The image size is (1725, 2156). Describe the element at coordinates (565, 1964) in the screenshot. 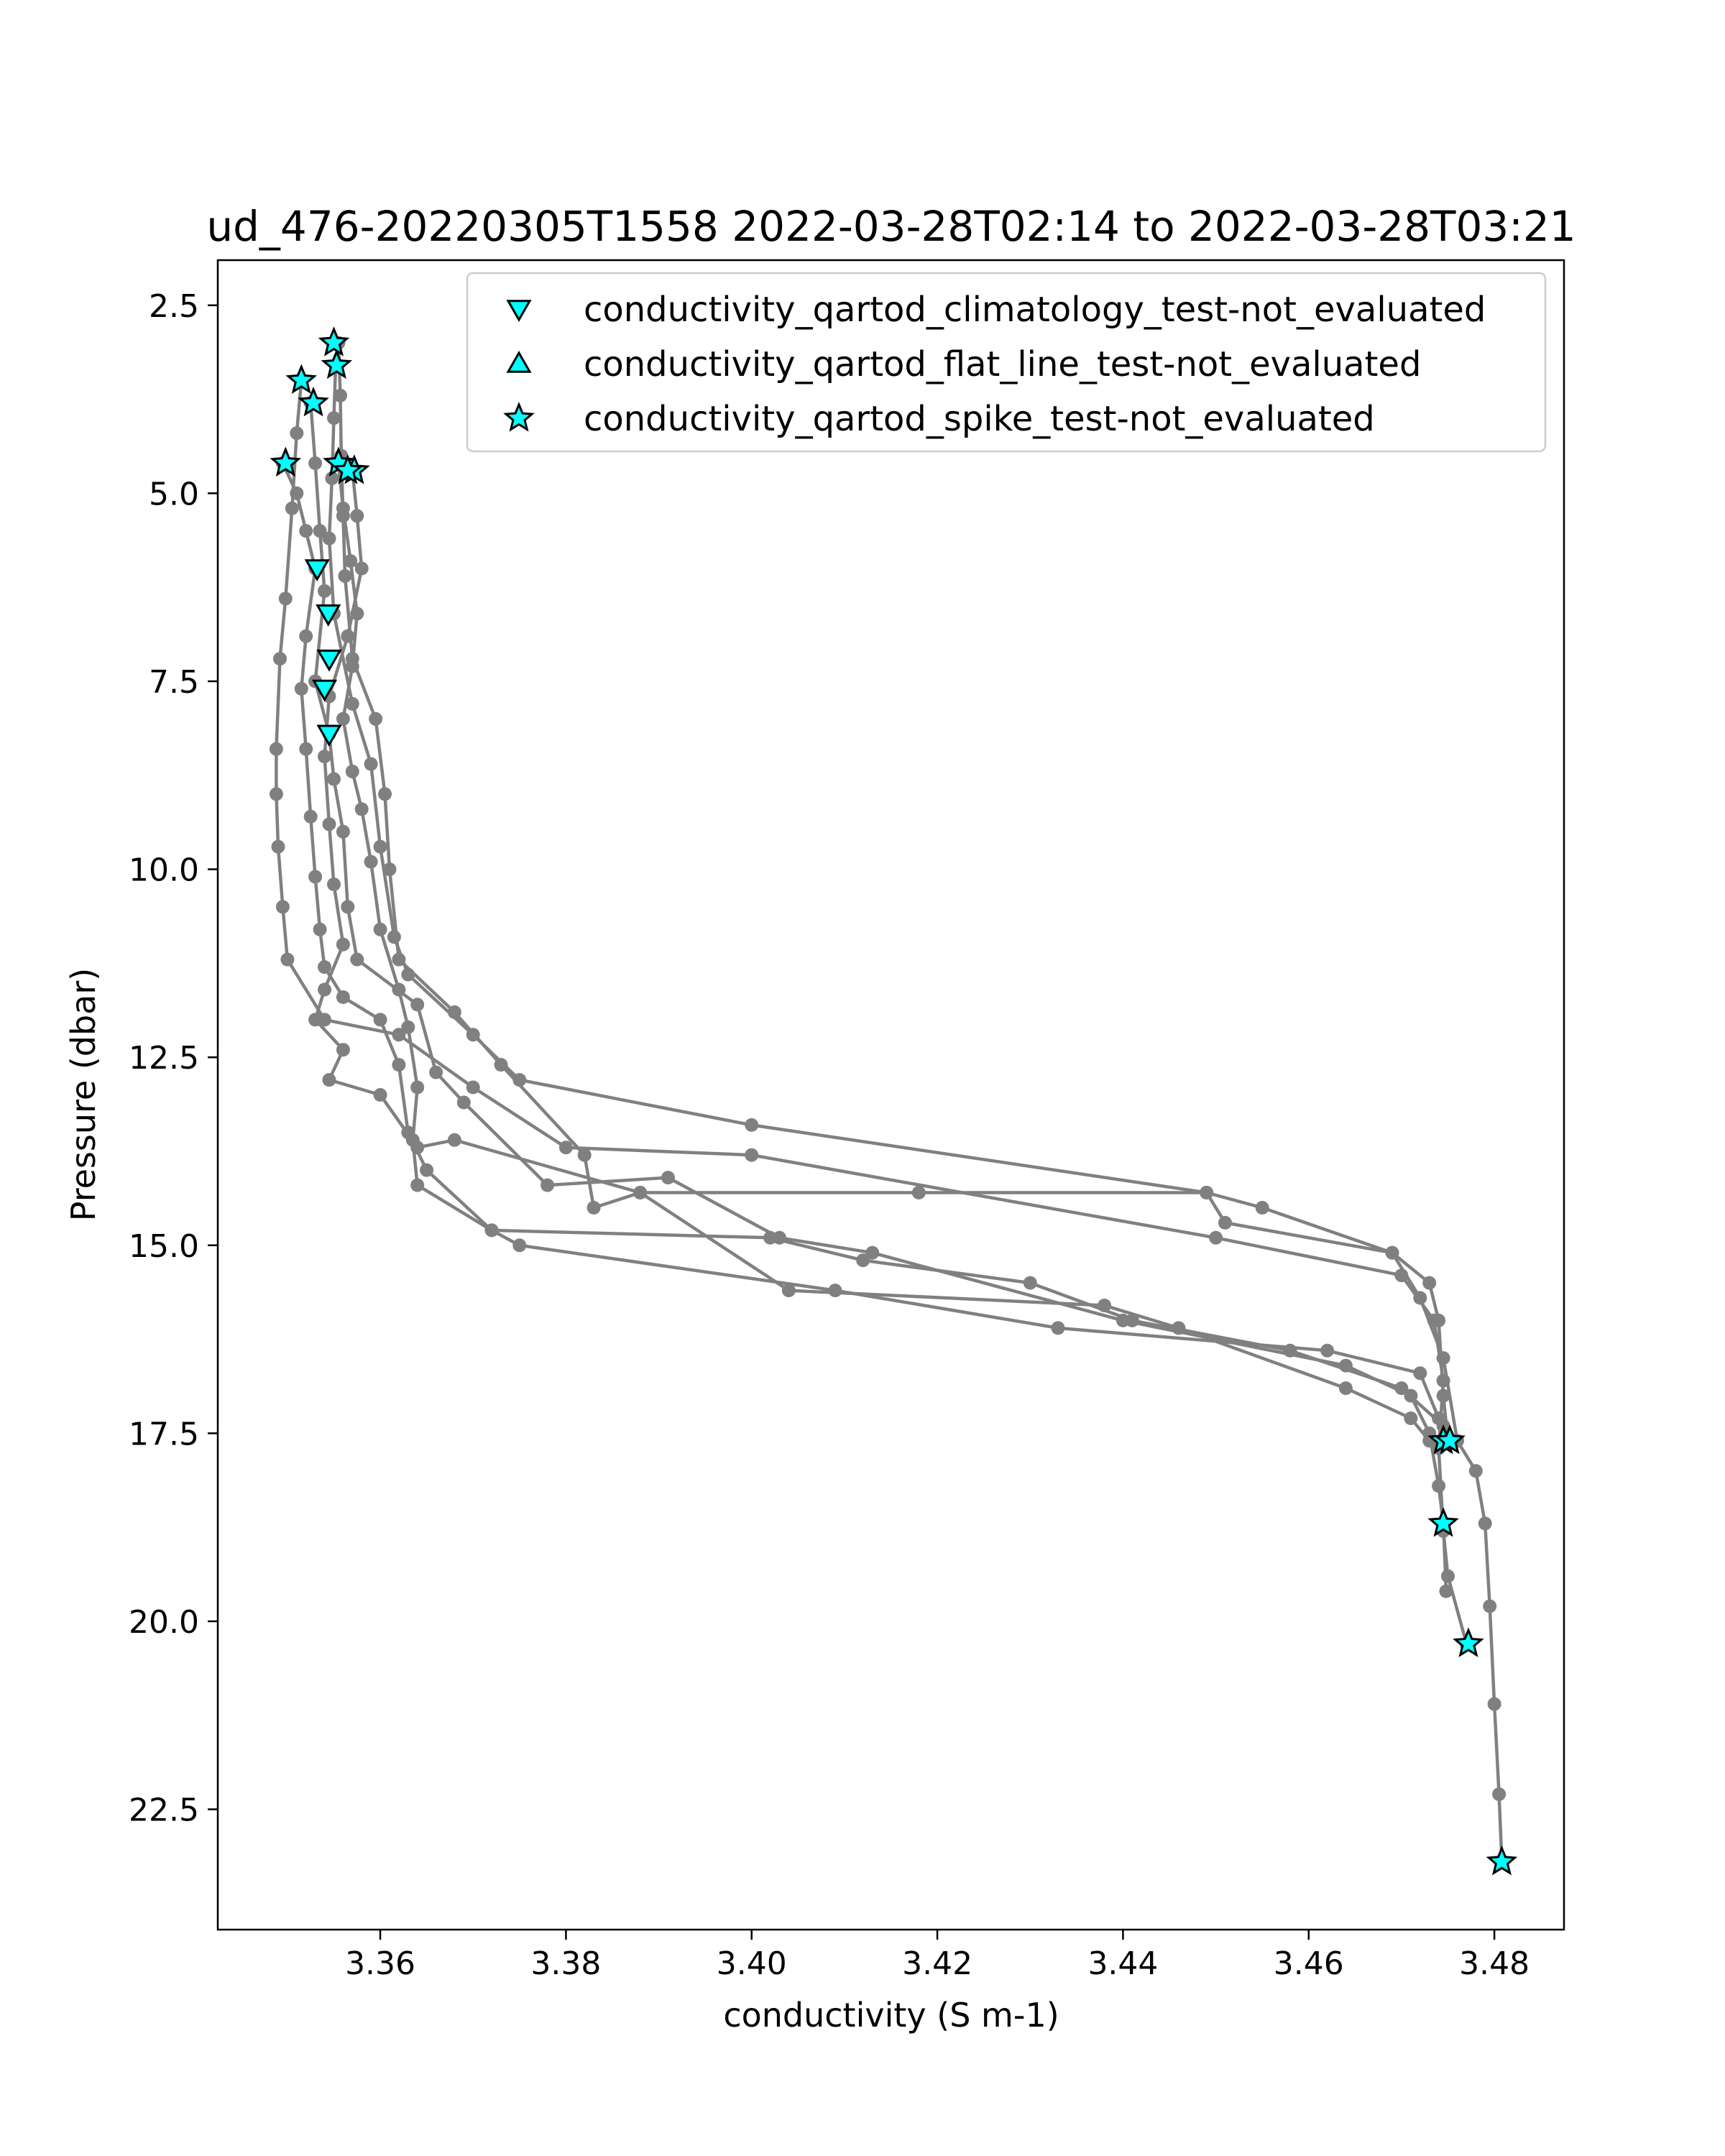

I see `x-tick-label: 3.38` at that location.